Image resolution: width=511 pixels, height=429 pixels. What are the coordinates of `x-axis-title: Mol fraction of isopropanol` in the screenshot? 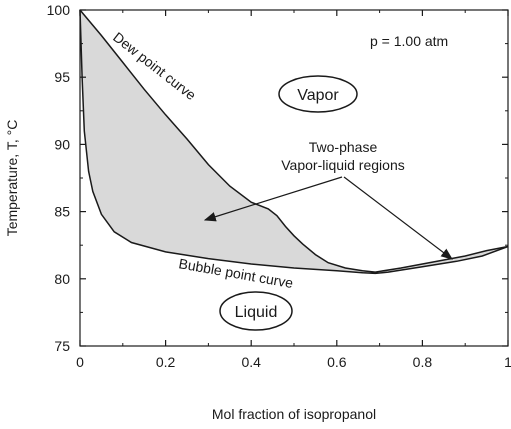 It's located at (294, 414).